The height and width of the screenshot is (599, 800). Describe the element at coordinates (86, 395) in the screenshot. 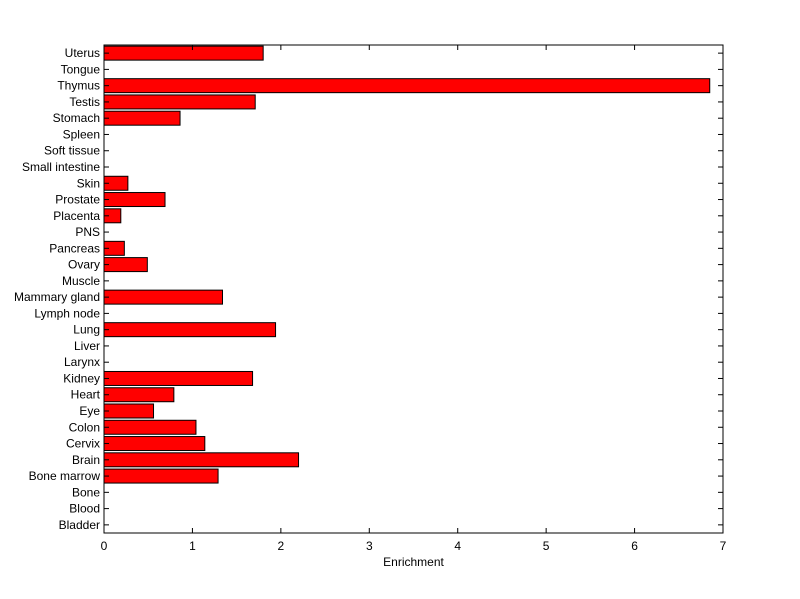

I see `y-tick-label-heart: Heart` at that location.